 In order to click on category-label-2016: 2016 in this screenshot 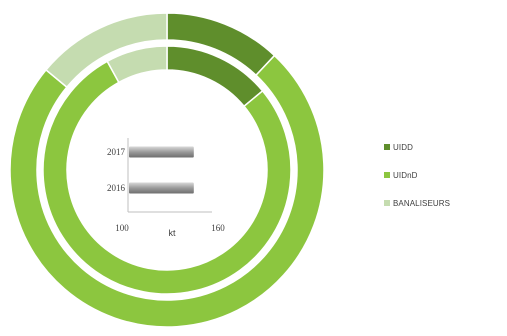, I will do `click(116, 188)`.